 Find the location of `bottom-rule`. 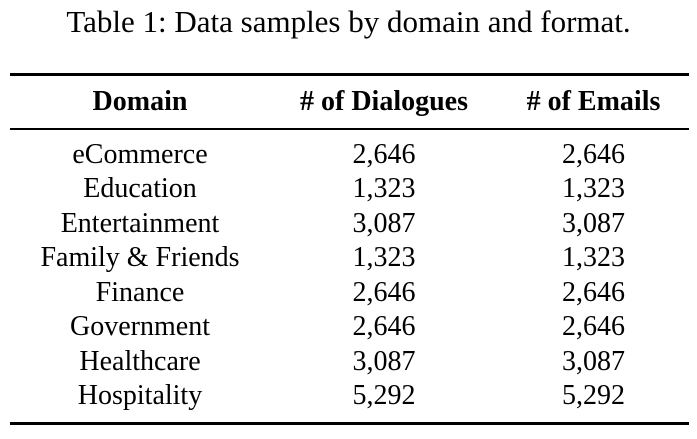

bottom-rule is located at coordinates (349, 423).